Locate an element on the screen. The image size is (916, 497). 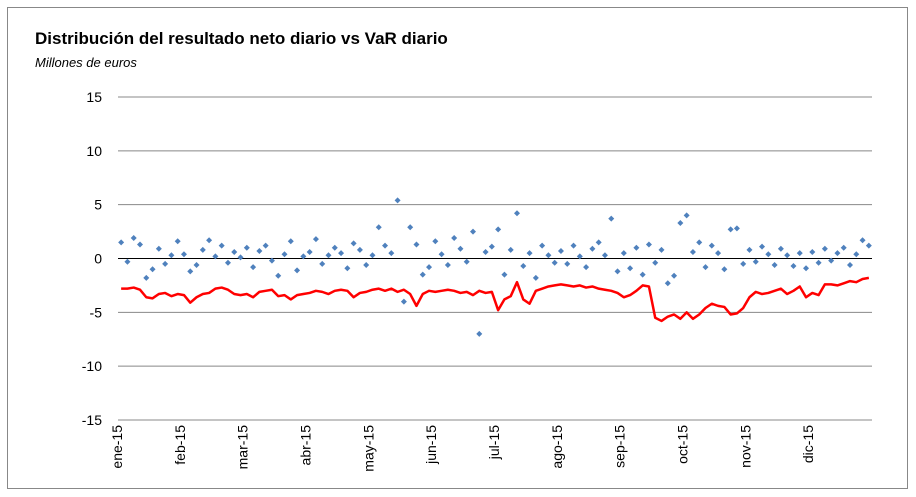
x-tick-label: feb-15 is located at coordinates (180, 445).